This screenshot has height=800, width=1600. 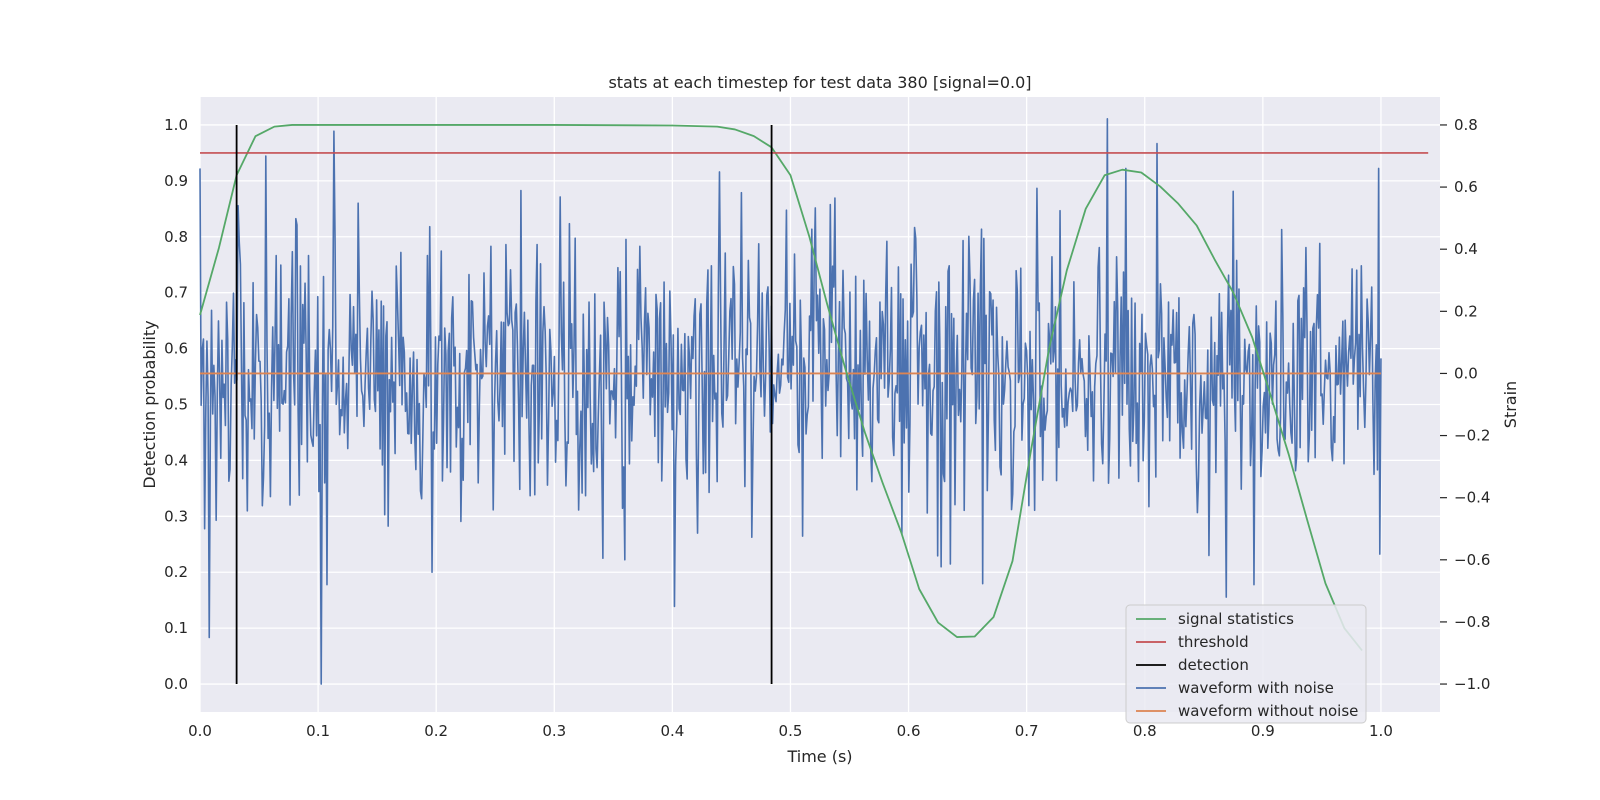 I want to click on y-tick-label: 0.7, so click(x=176, y=293).